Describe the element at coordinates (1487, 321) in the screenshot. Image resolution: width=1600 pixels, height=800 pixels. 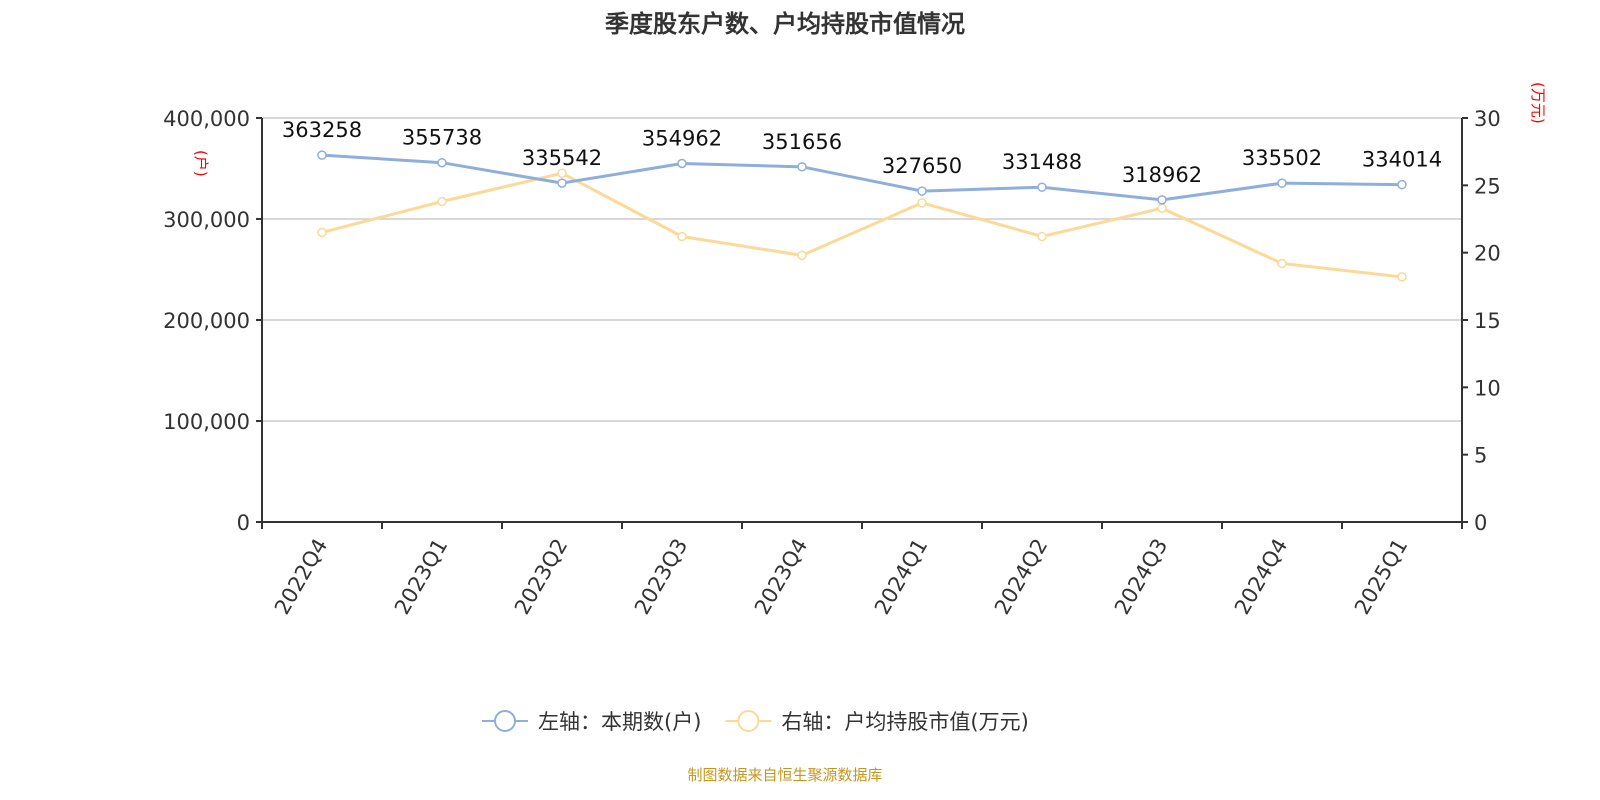
I see `right-tick-label: 15` at that location.